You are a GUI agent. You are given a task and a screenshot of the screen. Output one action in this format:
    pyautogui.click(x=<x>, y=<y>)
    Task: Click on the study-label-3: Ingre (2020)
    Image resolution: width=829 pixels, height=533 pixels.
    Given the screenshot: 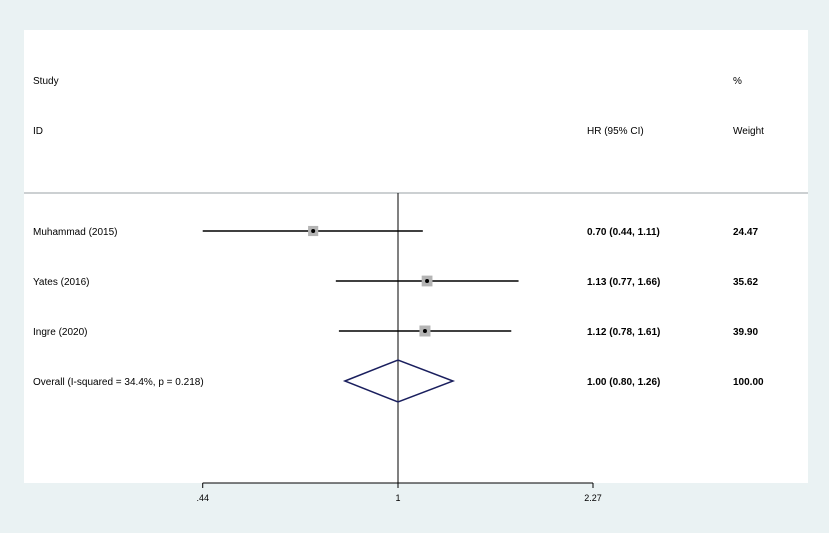 What is the action you would take?
    pyautogui.click(x=60, y=332)
    